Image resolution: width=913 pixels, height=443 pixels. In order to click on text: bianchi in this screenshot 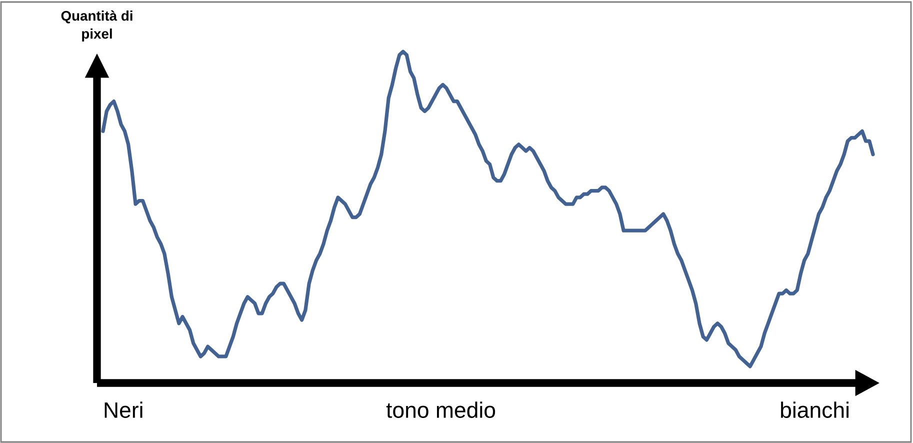, I will do `click(815, 410)`.